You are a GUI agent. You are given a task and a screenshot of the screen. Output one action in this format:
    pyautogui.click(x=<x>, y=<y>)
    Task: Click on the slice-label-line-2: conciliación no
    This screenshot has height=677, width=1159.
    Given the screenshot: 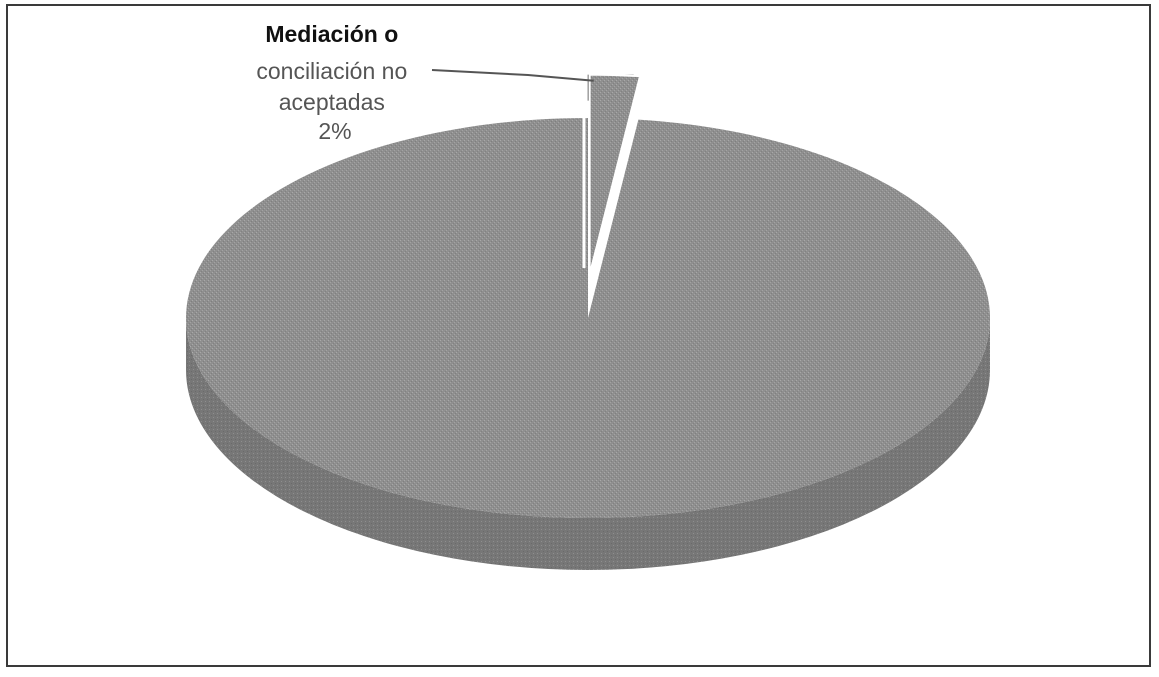 What is the action you would take?
    pyautogui.click(x=331, y=71)
    